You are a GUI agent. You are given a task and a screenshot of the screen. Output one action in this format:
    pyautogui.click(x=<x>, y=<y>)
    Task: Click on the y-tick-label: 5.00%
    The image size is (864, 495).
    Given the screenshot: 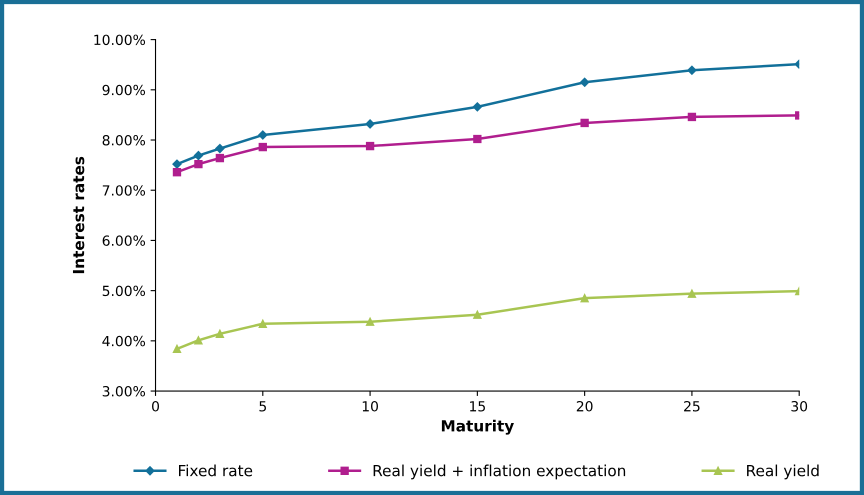 What is the action you would take?
    pyautogui.click(x=124, y=291)
    